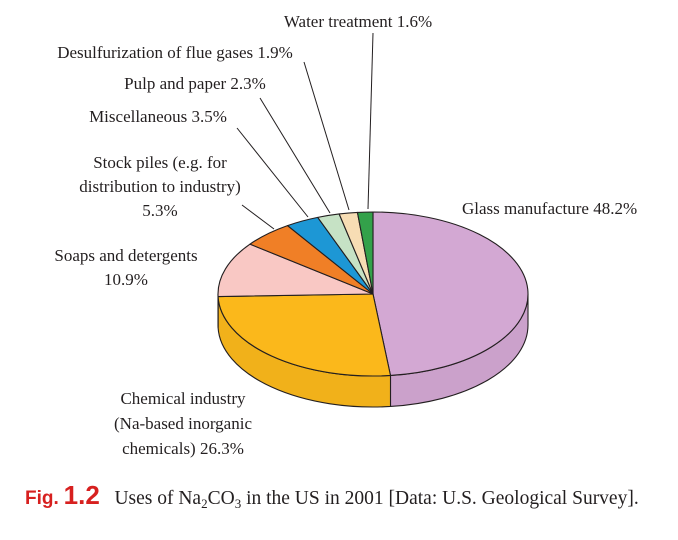 This screenshot has height=540, width=678. What do you see at coordinates (81, 495) in the screenshot?
I see `figure-number: 1.2` at bounding box center [81, 495].